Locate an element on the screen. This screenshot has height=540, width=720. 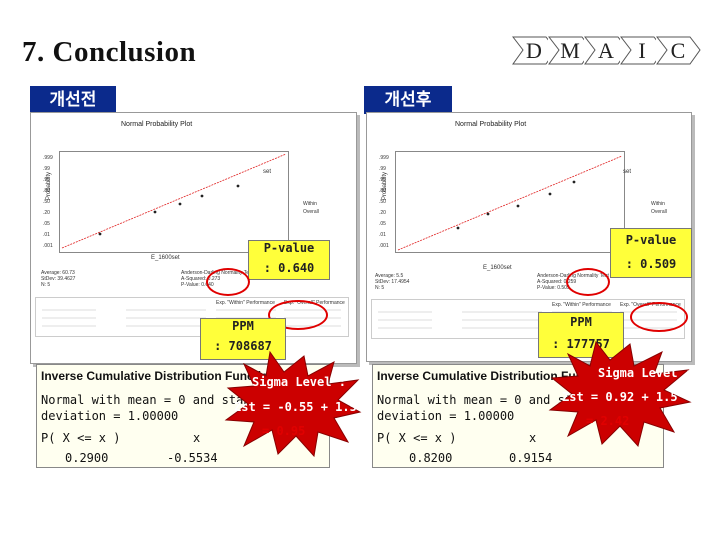
sigma-formula: Zst = -0.55 + 1.5 is located at coordinates (295, 407).